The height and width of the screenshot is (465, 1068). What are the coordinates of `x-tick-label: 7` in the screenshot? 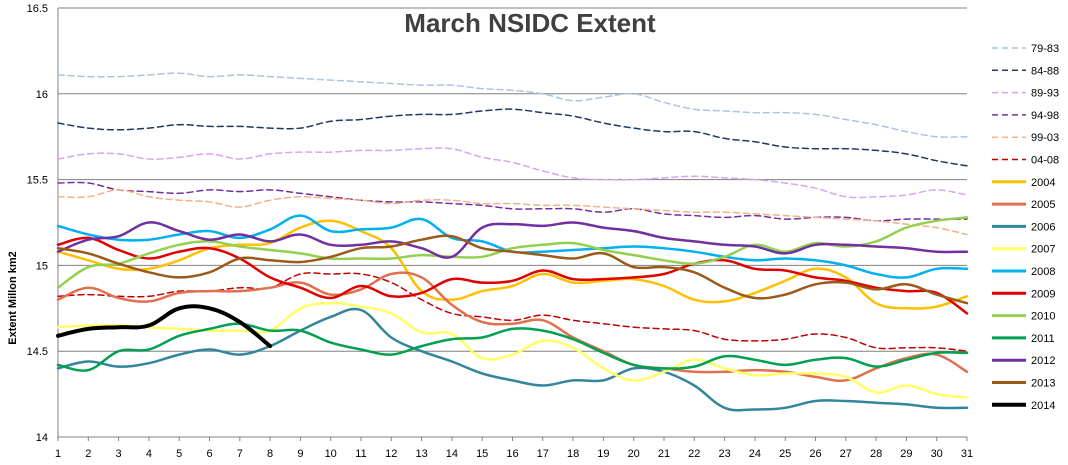 It's located at (240, 454).